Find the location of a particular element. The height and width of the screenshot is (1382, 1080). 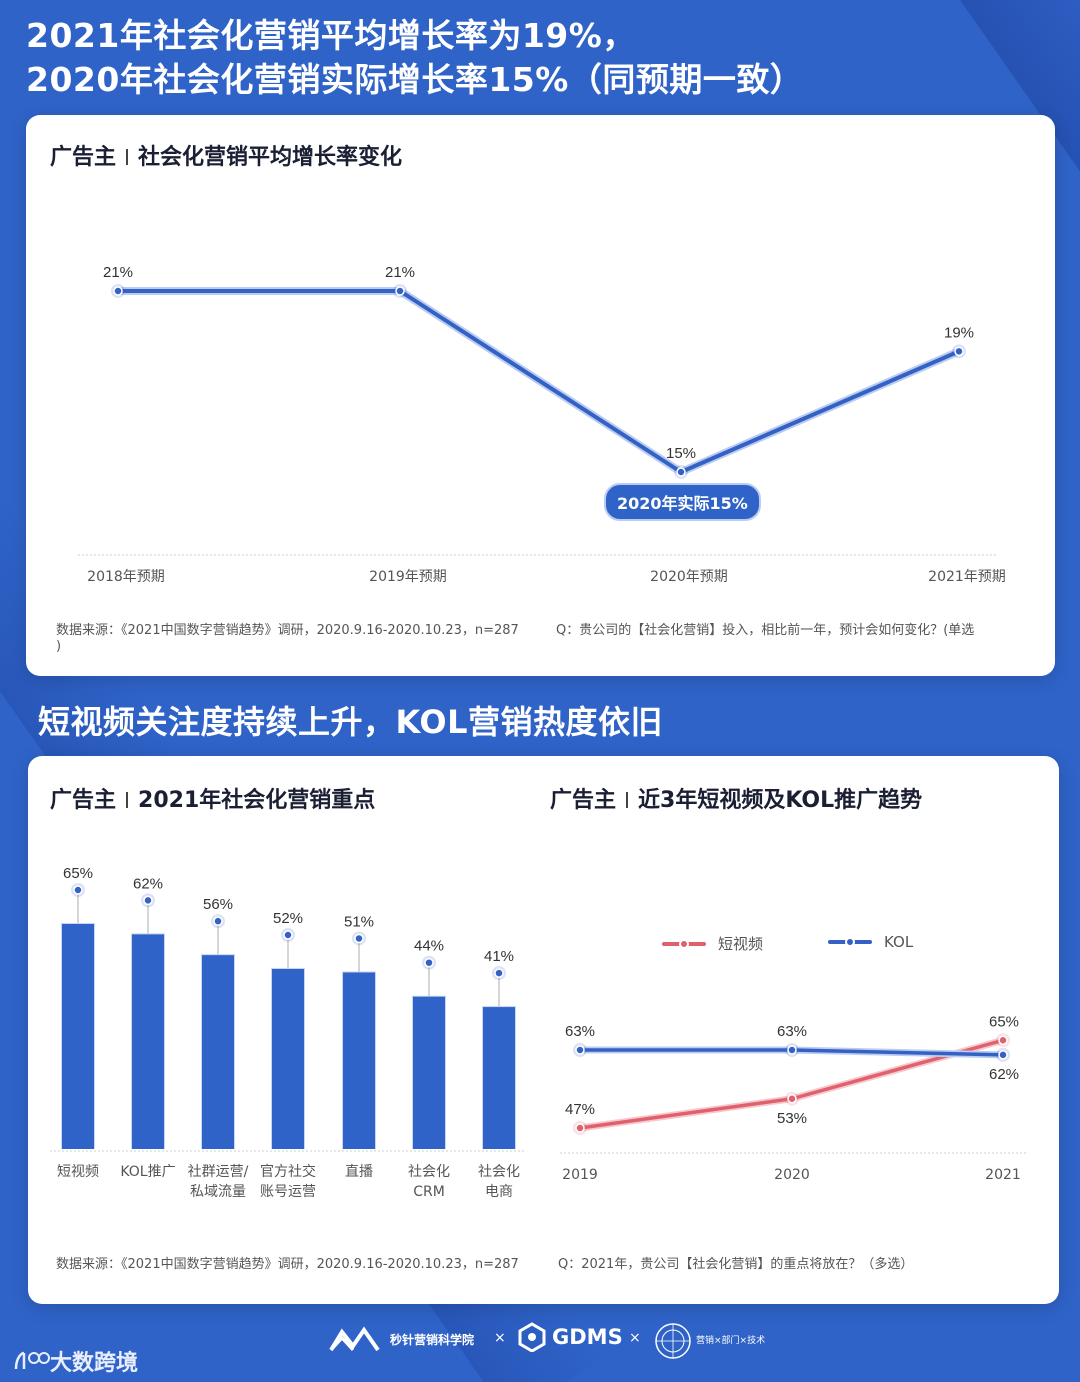

bar-category-label: 官方社交 账号运营 is located at coordinates (288, 1182).